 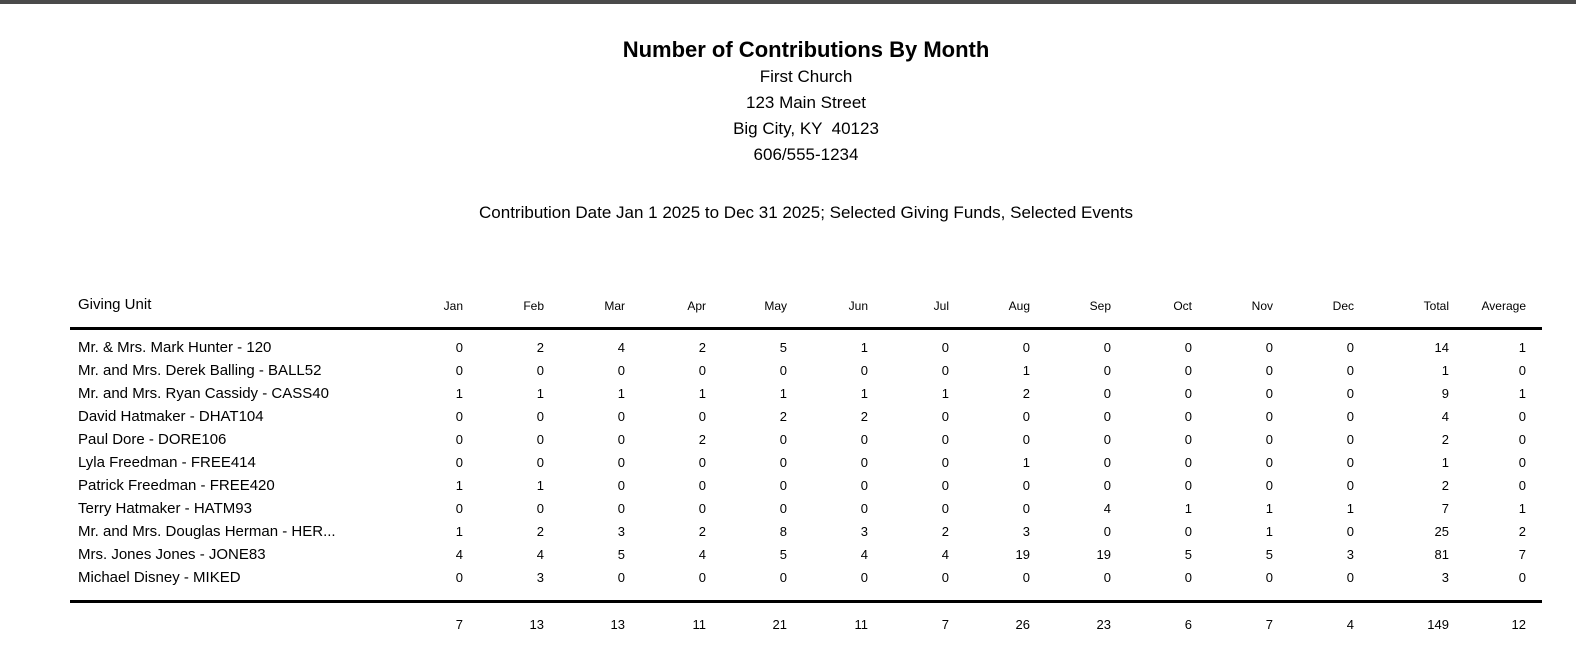 What do you see at coordinates (1350, 624) in the screenshot?
I see `total-value-cell: 4` at bounding box center [1350, 624].